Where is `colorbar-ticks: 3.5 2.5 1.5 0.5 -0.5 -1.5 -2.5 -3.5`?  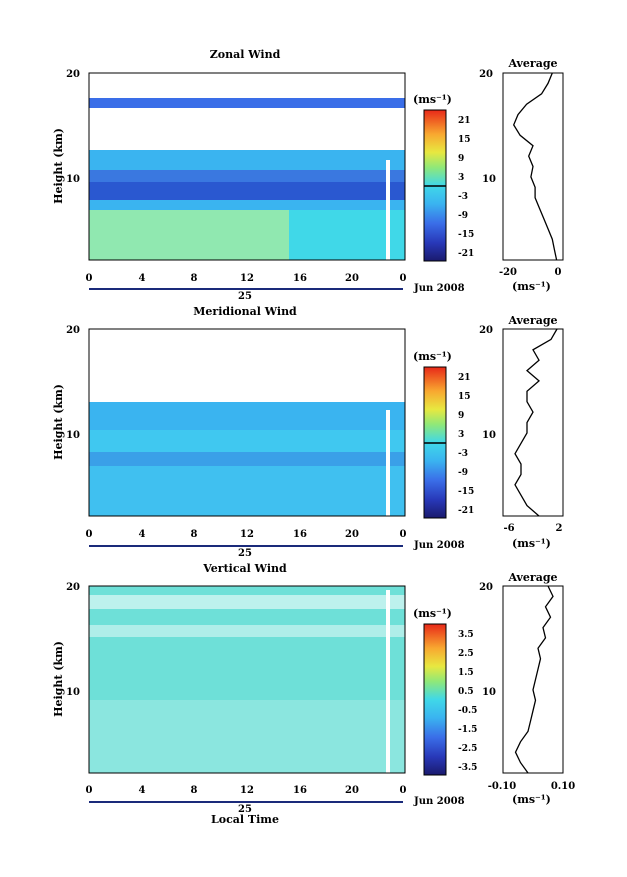
colorbar-ticks: 3.5 2.5 1.5 0.5 -0.5 -1.5 -2.5 -3.5 is located at coordinates (467, 701).